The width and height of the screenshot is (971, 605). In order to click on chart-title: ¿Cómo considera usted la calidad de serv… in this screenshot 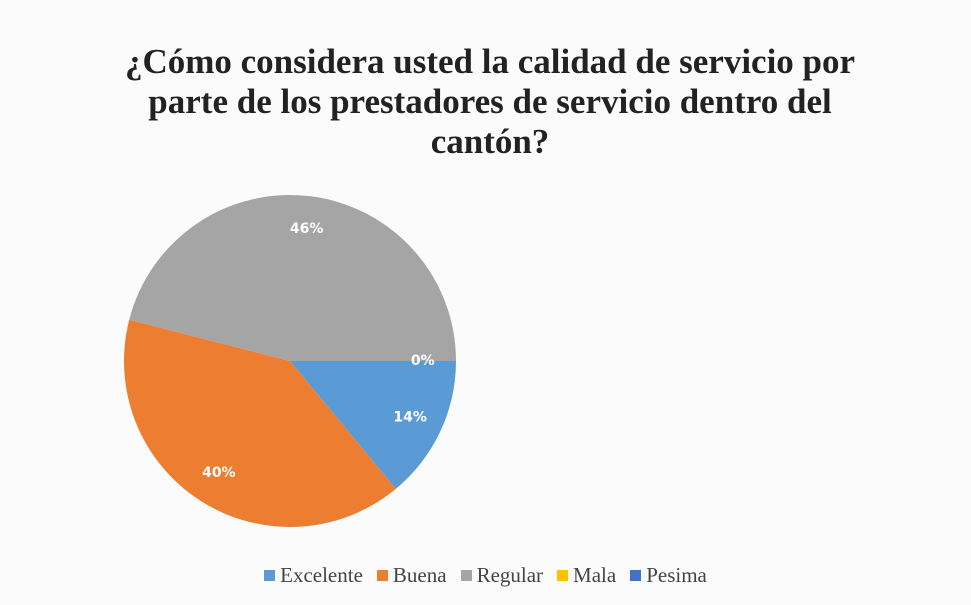, I will do `click(490, 101)`.